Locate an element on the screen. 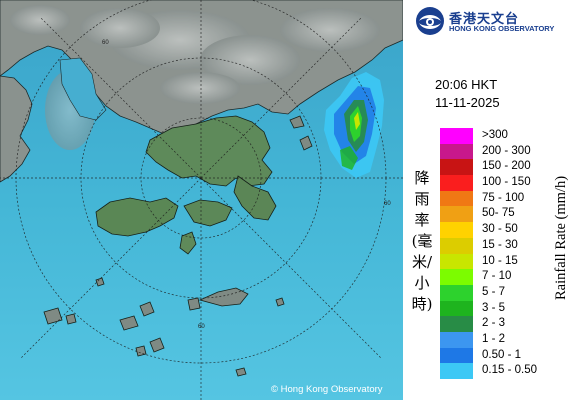 The width and height of the screenshot is (577, 400). west-coast-land is located at coordinates (16, 129).